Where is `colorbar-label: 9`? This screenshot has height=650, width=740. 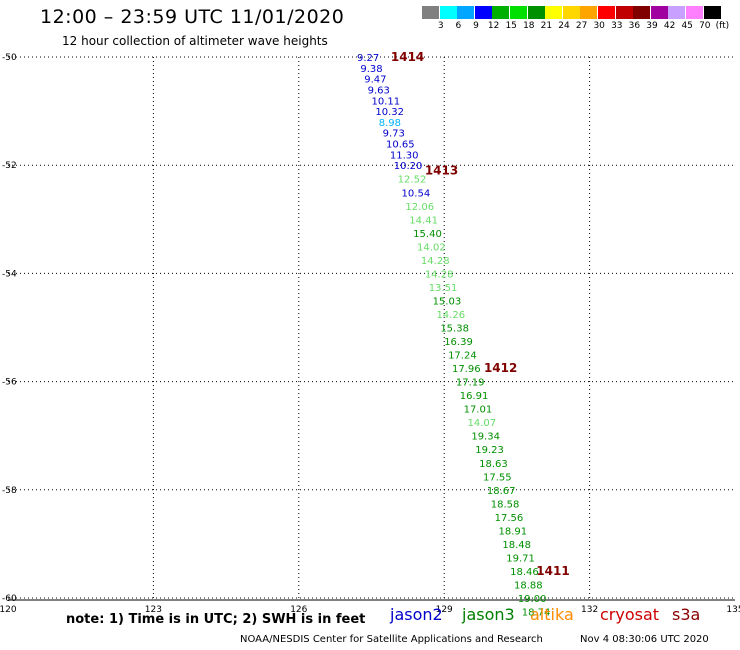
colorbar-label: 9 is located at coordinates (476, 26).